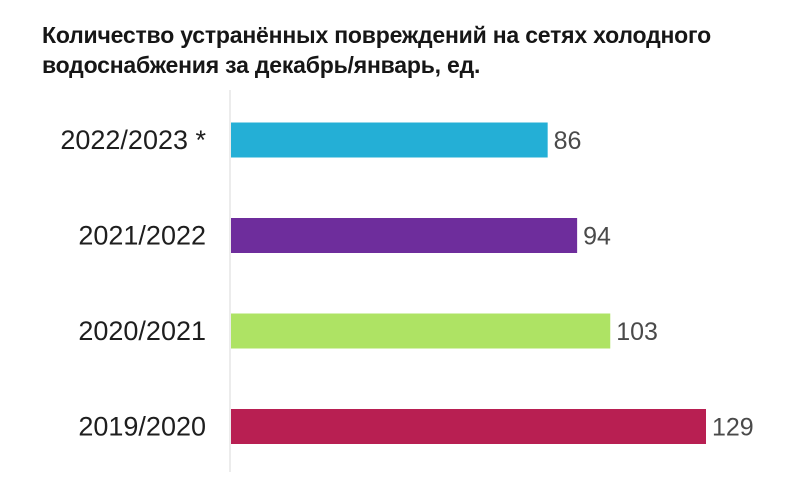  Describe the element at coordinates (637, 332) in the screenshot. I see `value-label: 103` at that location.